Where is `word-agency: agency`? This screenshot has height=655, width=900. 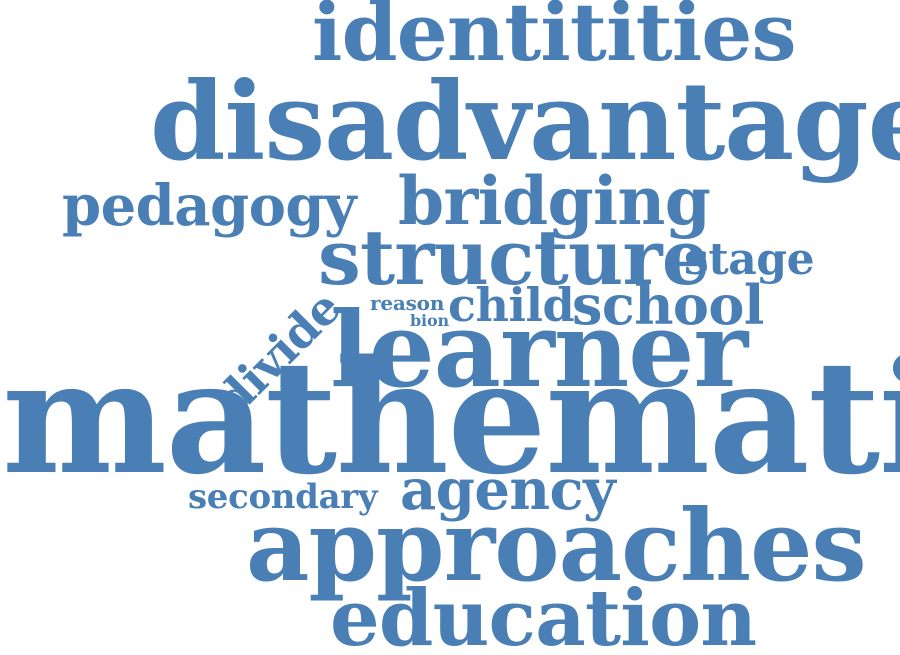 word-agency: agency is located at coordinates (508, 490).